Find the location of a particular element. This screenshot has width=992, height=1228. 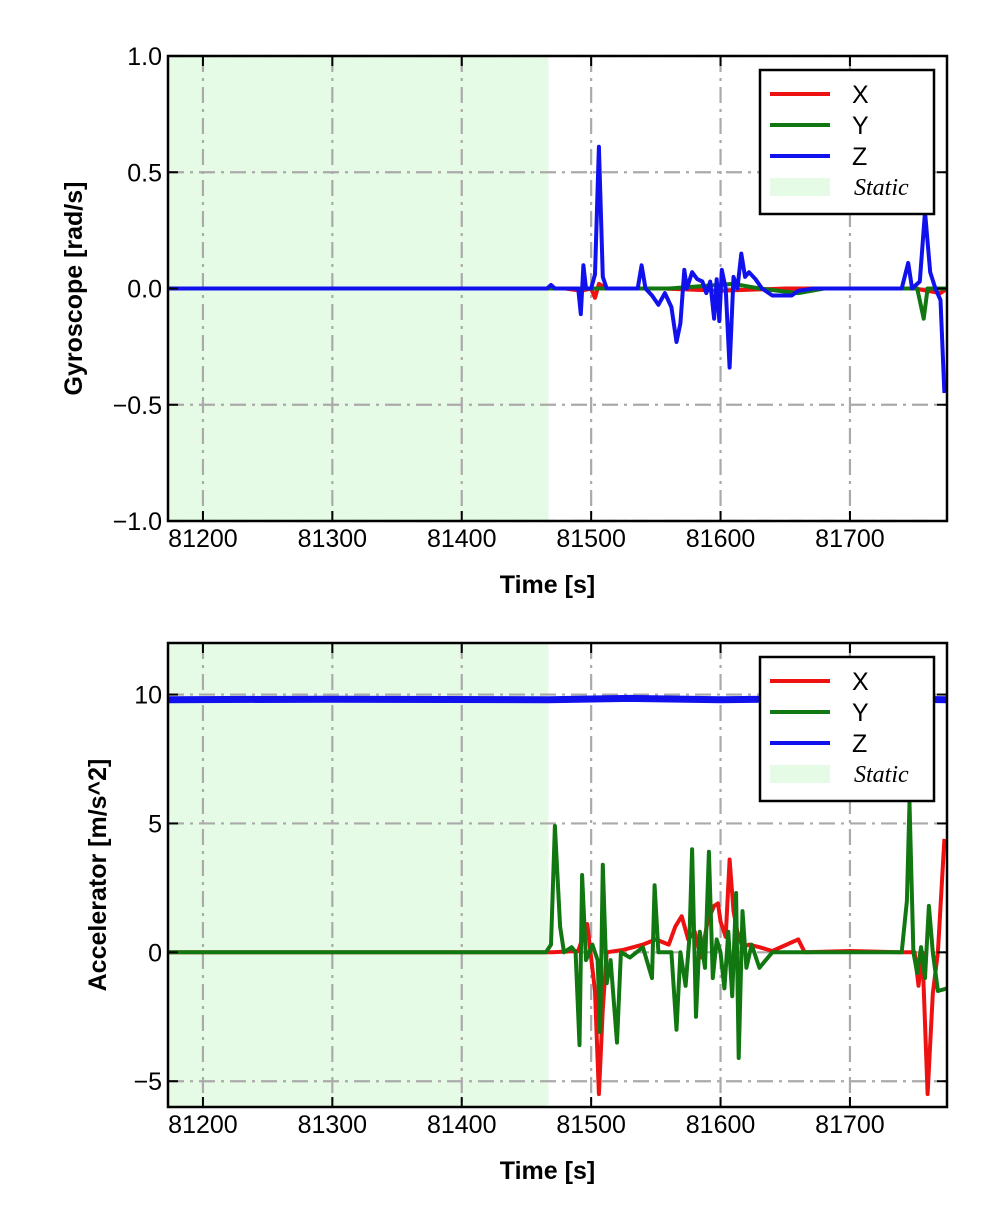

y-tick-label: −0.5 is located at coordinates (137, 406).